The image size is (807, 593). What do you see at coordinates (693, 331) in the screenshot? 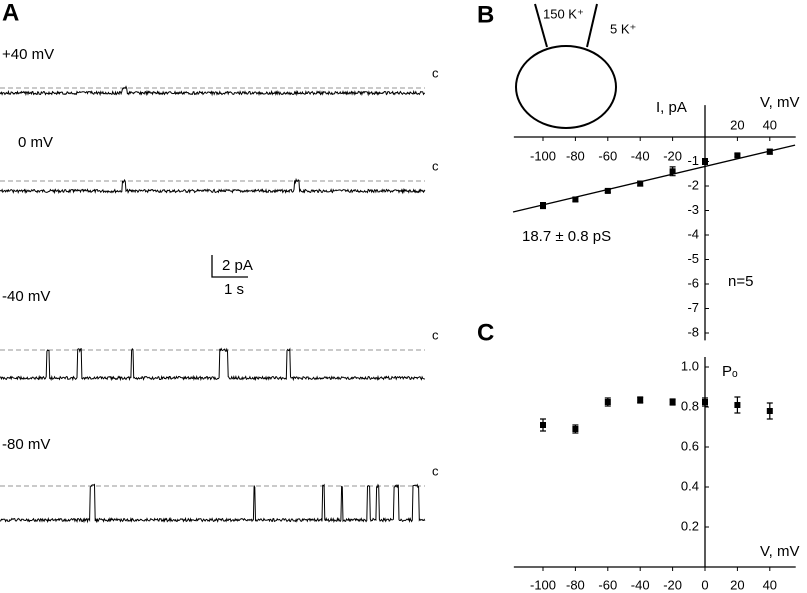
I see `y-tick-label: -8` at bounding box center [693, 331].